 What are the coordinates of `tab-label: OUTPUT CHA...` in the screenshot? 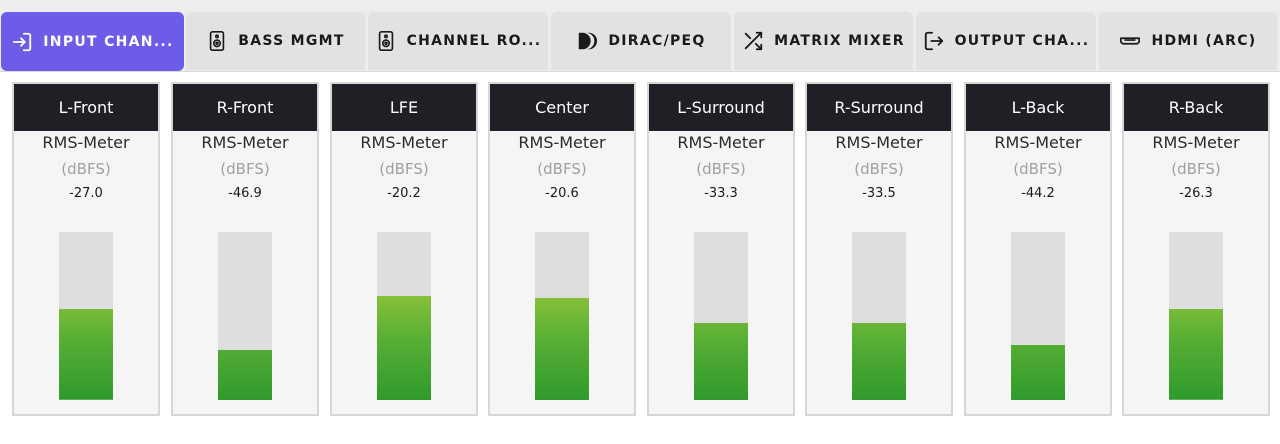 It's located at (1022, 41).